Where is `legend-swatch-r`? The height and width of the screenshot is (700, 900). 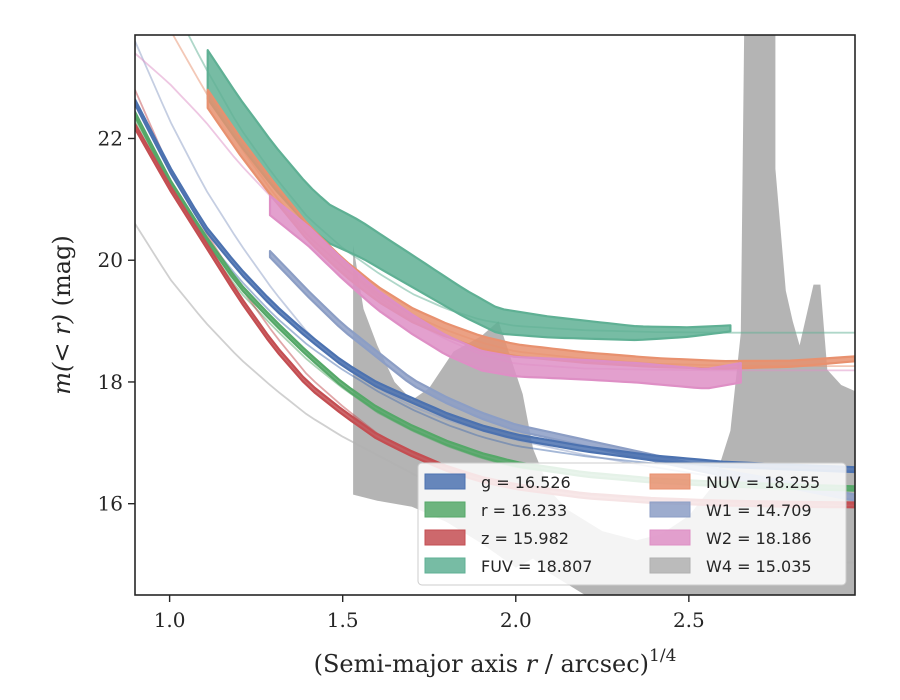
legend-swatch-r is located at coordinates (445, 509).